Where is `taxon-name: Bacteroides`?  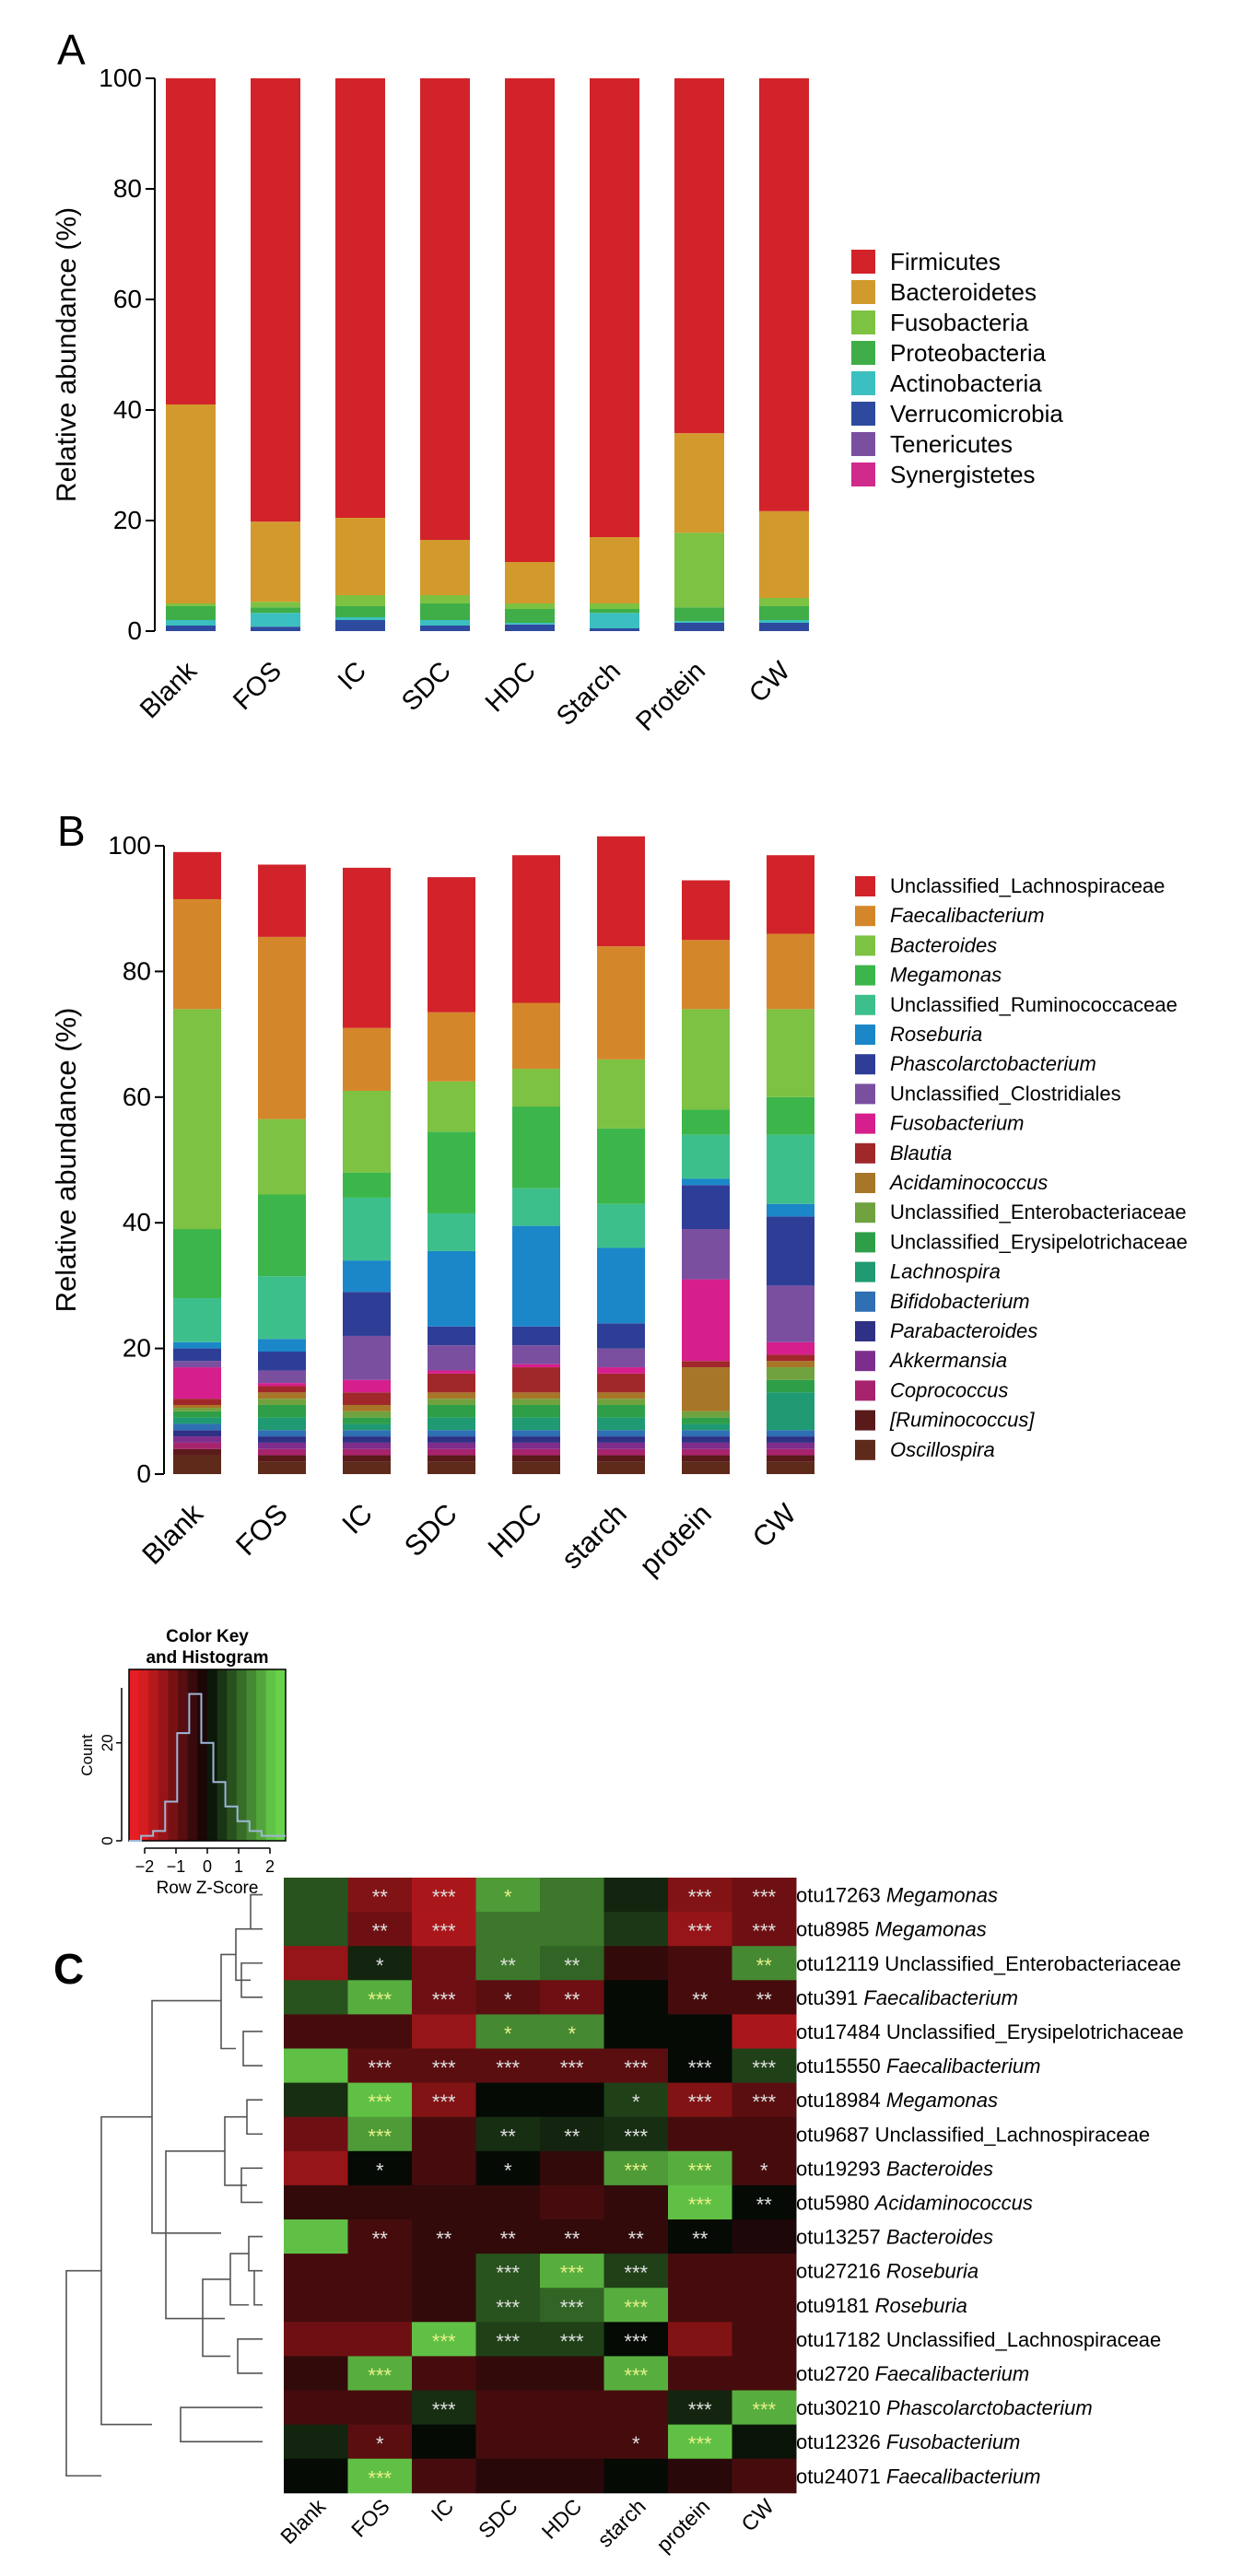
taxon-name: Bacteroides is located at coordinates (939, 2237).